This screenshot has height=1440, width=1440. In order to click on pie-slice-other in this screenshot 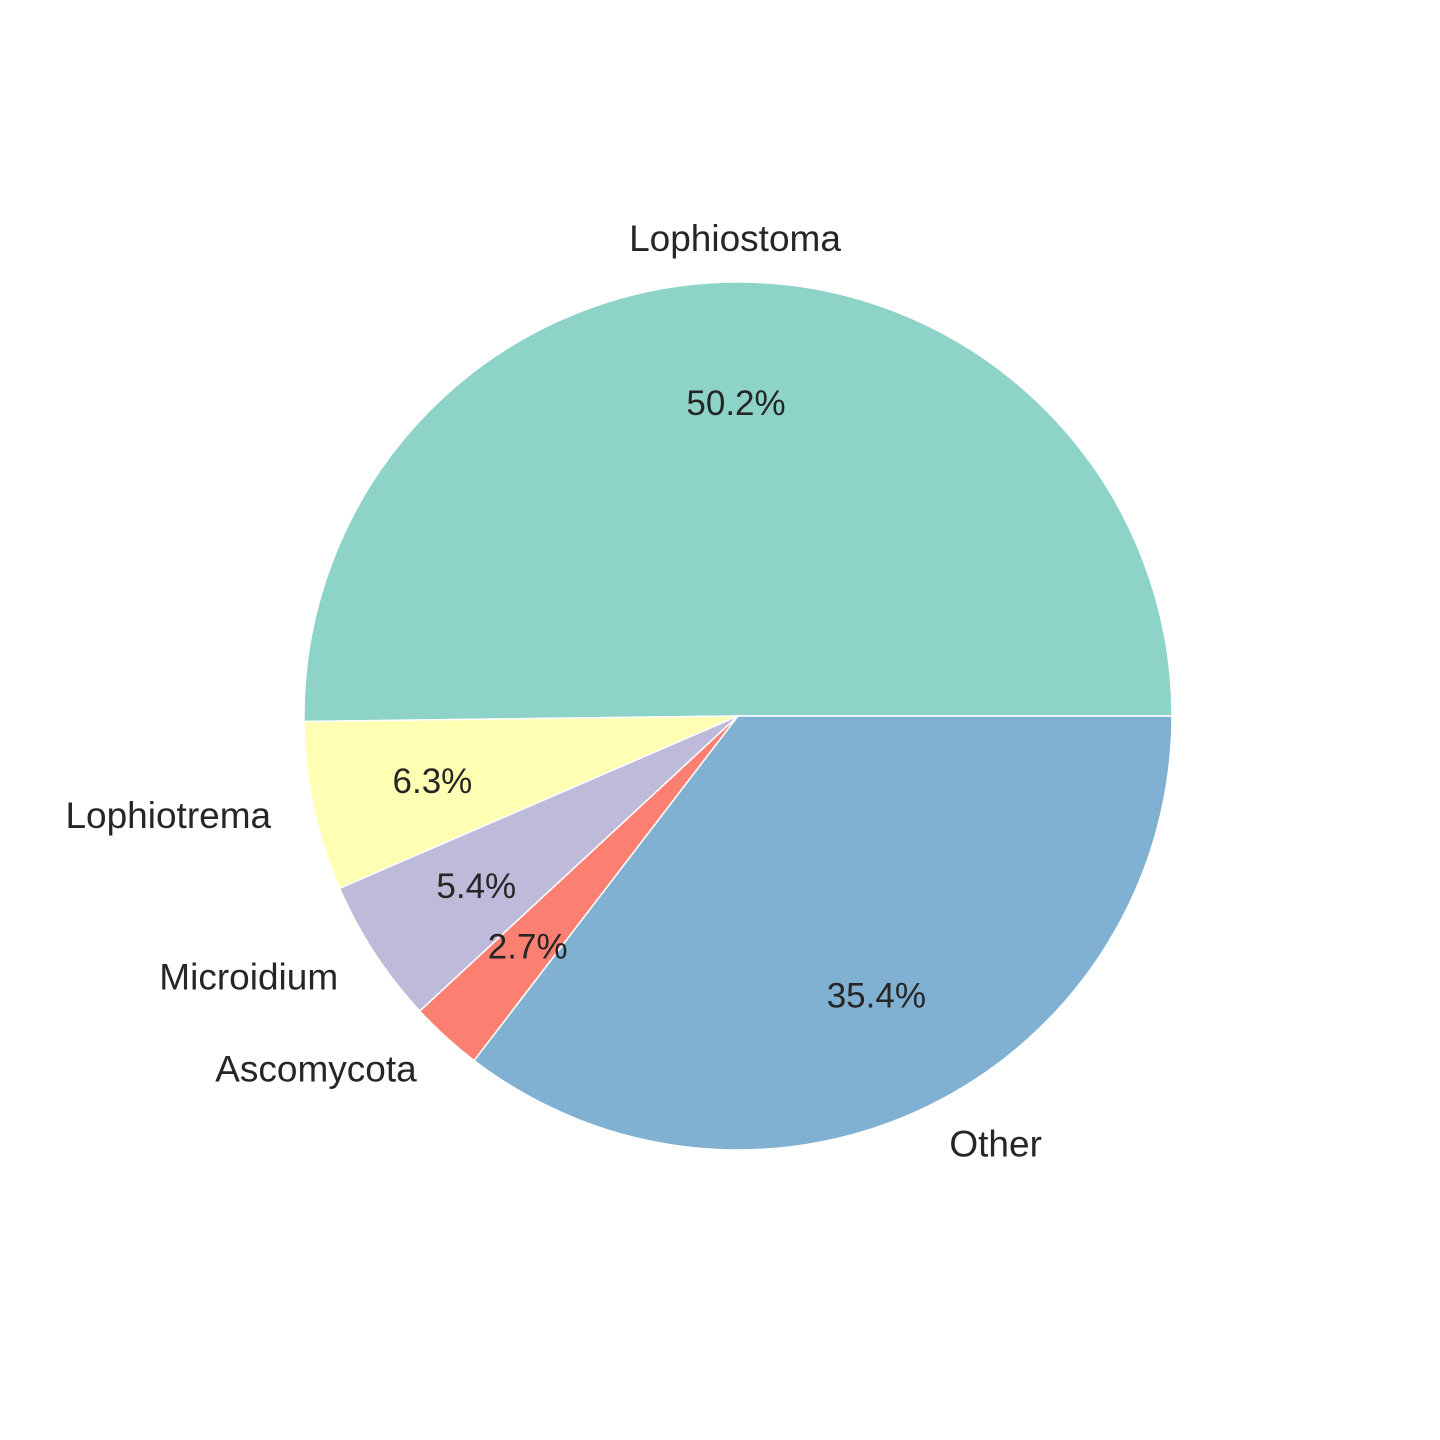, I will do `click(823, 933)`.